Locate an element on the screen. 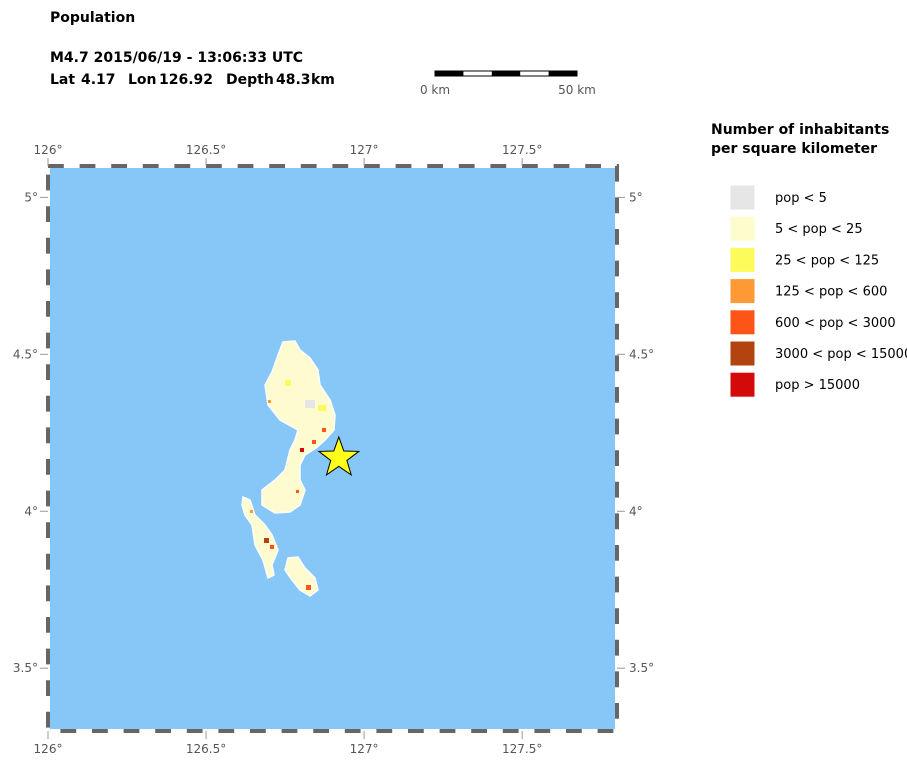  depth: 48.3 is located at coordinates (293, 80).